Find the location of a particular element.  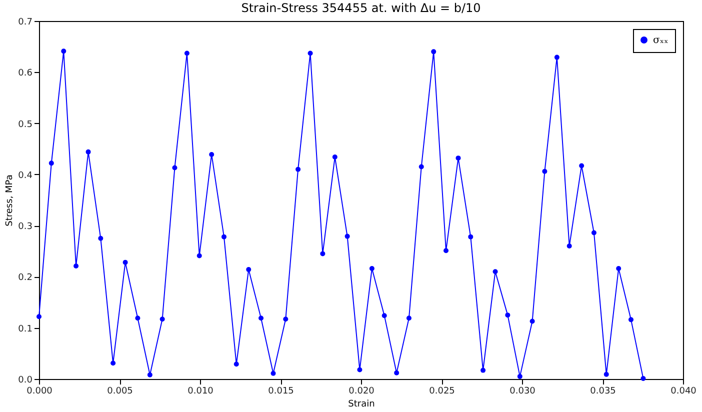

x-tick-label: 0.000 is located at coordinates (39, 391).